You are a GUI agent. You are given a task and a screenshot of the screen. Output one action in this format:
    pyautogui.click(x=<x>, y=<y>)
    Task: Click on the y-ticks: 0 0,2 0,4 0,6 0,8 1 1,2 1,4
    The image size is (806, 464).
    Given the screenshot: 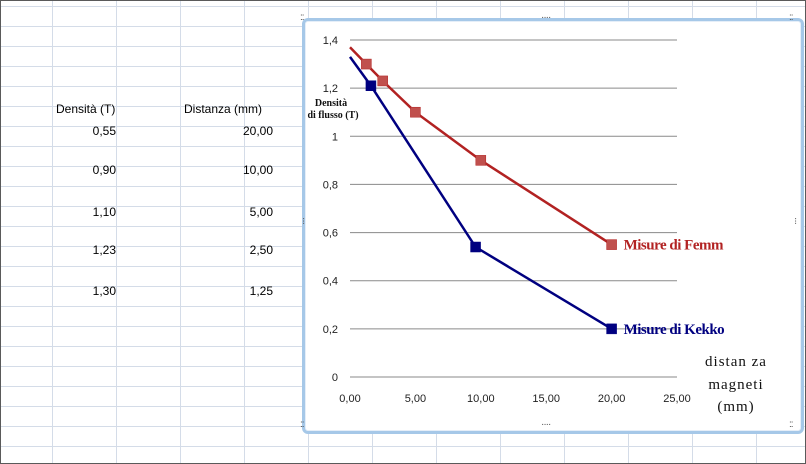 What is the action you would take?
    pyautogui.click(x=330, y=209)
    